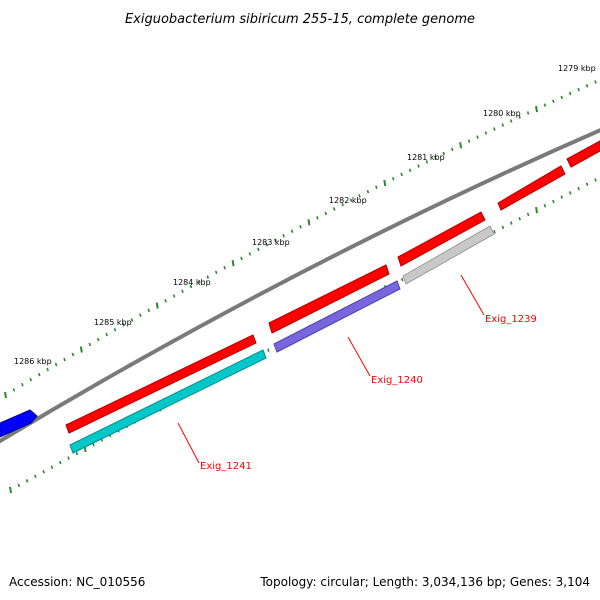  Describe the element at coordinates (33, 361) in the screenshot. I see `ruler-label-1286: 1286 kbp` at that location.